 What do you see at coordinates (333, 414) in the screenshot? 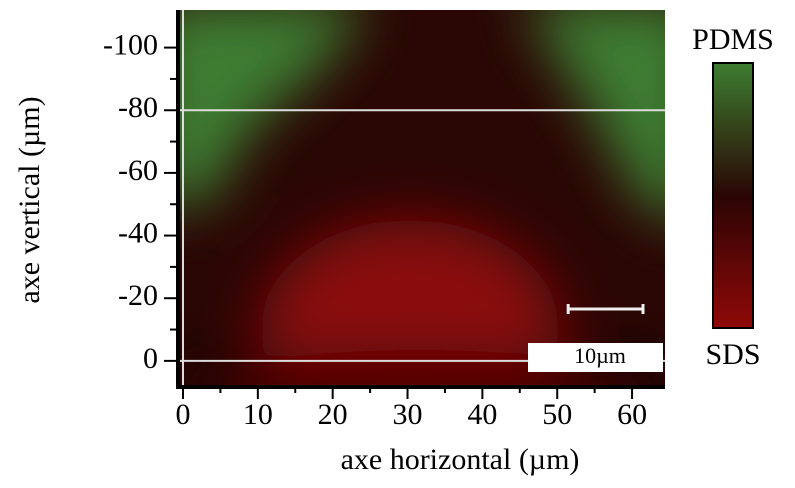
I see `x-tick-label: 20` at bounding box center [333, 414].